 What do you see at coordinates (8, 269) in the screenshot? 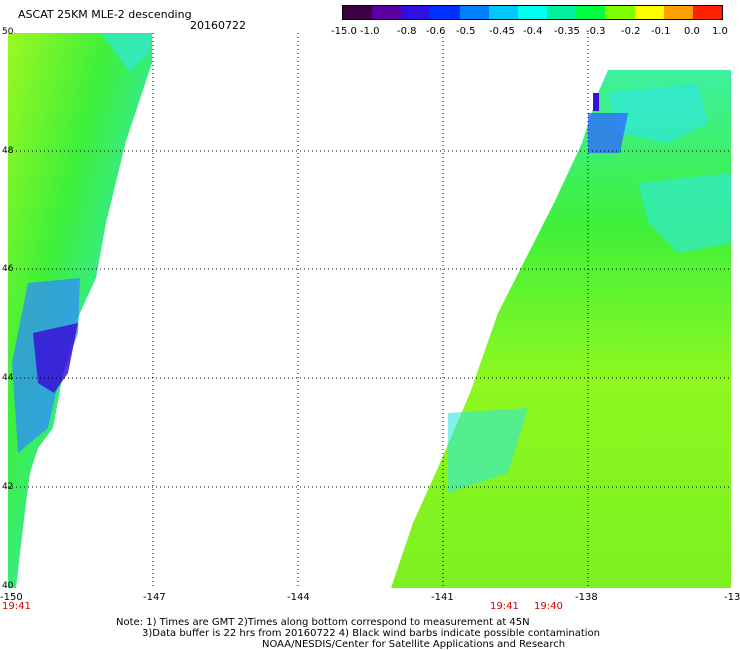
I see `lat-label: 46` at bounding box center [8, 269].